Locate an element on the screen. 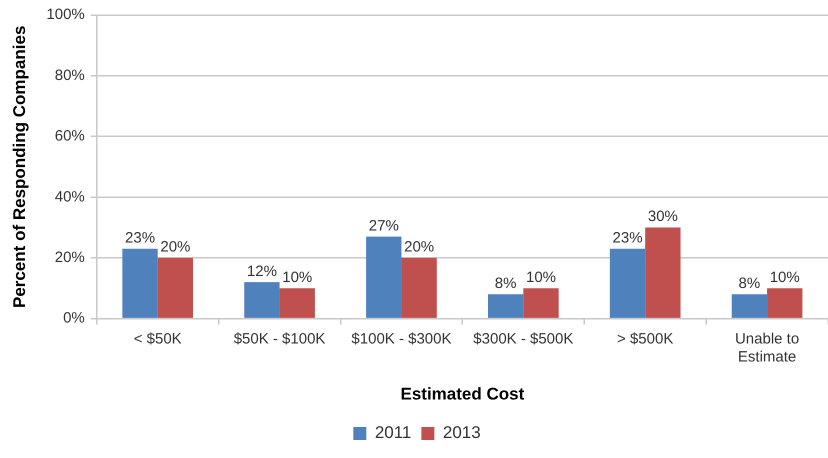 The width and height of the screenshot is (828, 458). legend-label: 2013 is located at coordinates (461, 432).